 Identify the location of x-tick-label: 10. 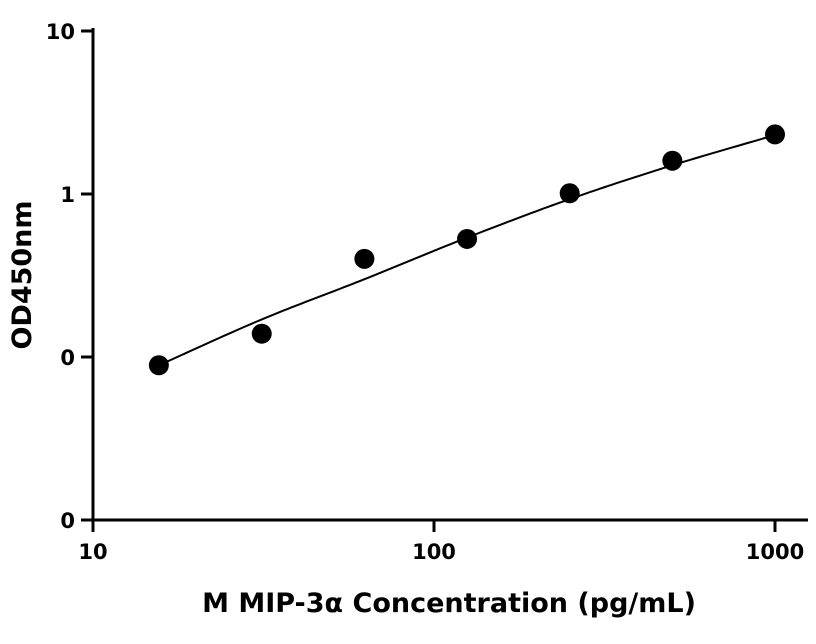
(92, 552).